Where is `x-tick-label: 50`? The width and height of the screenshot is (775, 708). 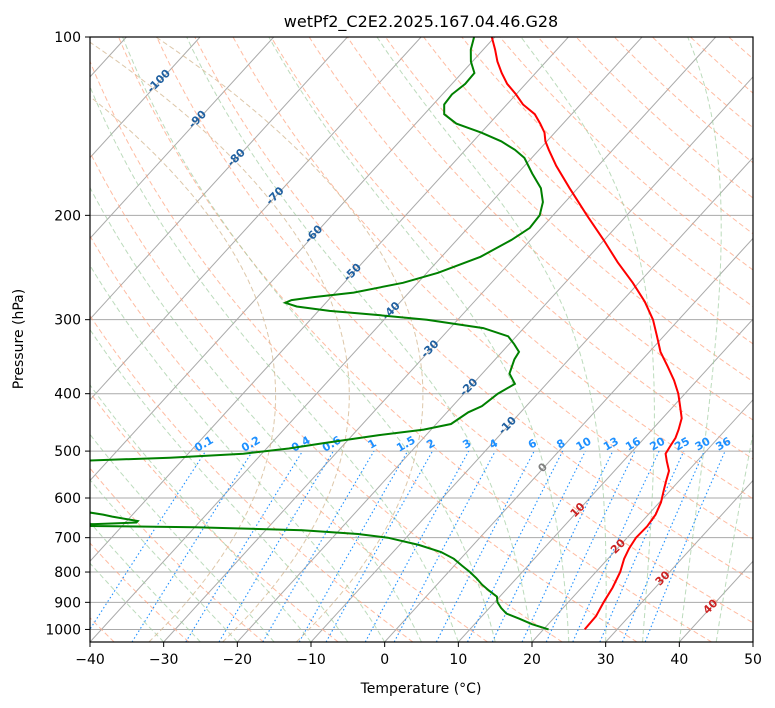 x-tick-label: 50 is located at coordinates (753, 660).